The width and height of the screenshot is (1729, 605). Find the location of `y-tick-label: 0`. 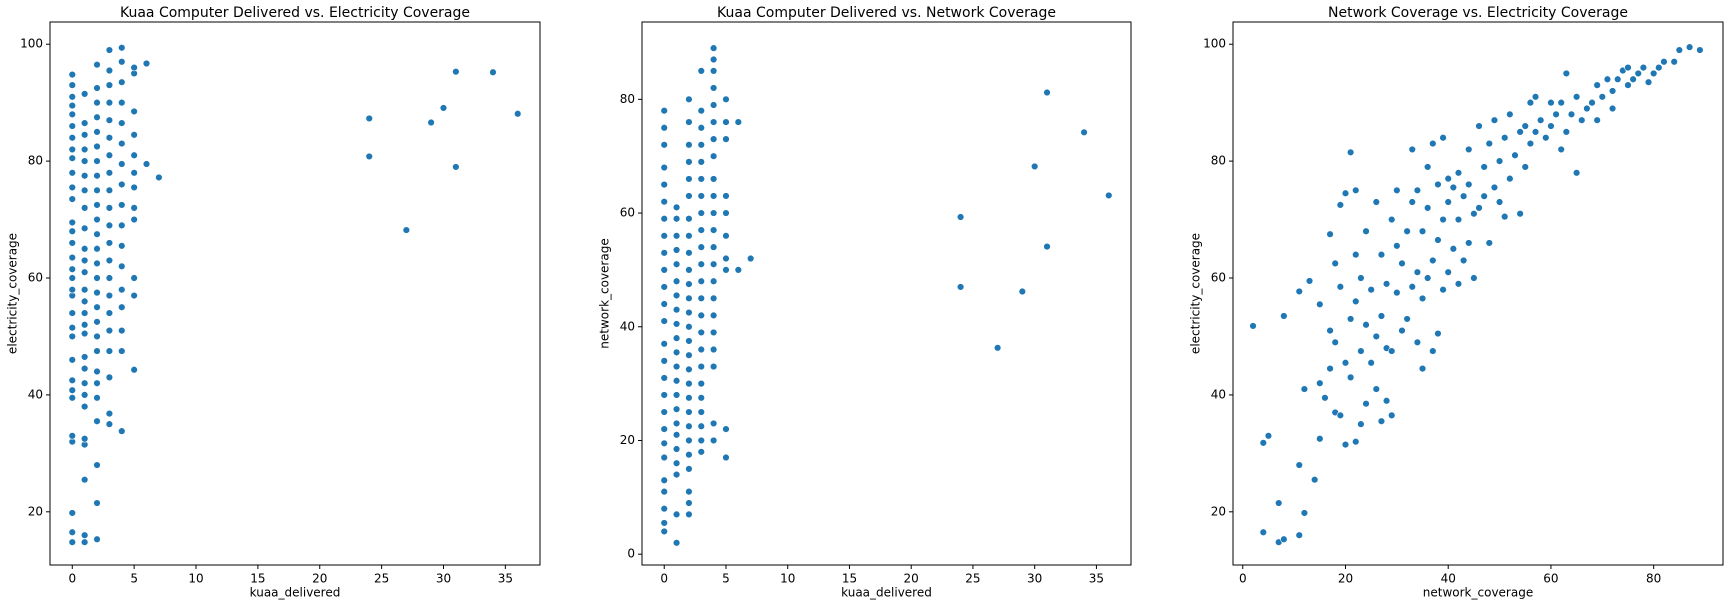

y-tick-label: 0 is located at coordinates (631, 554).